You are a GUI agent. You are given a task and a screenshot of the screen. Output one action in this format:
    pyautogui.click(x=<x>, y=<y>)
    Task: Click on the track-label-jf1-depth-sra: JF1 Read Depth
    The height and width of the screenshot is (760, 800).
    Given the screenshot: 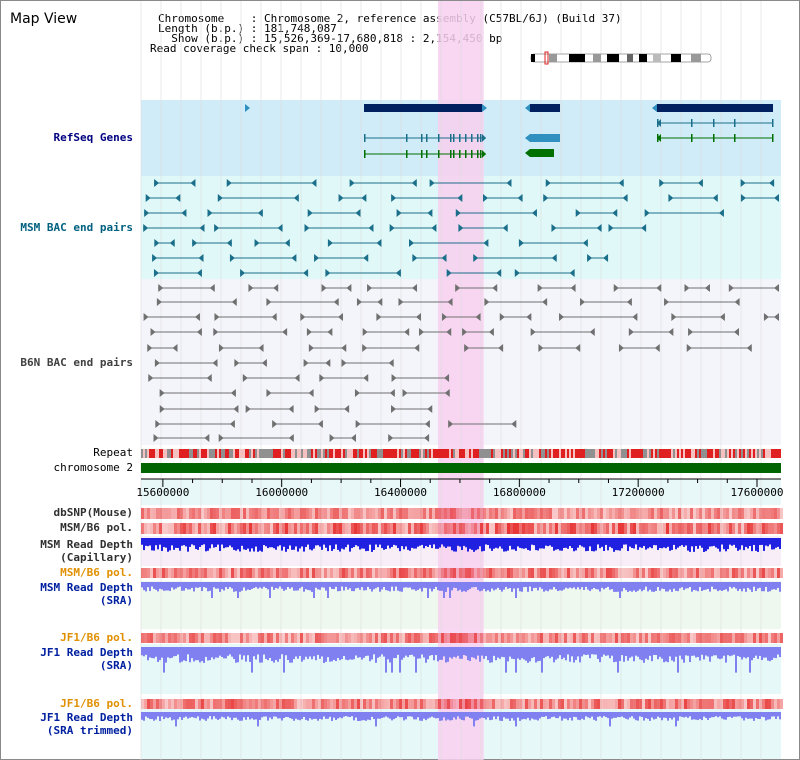 What is the action you would take?
    pyautogui.click(x=86, y=652)
    